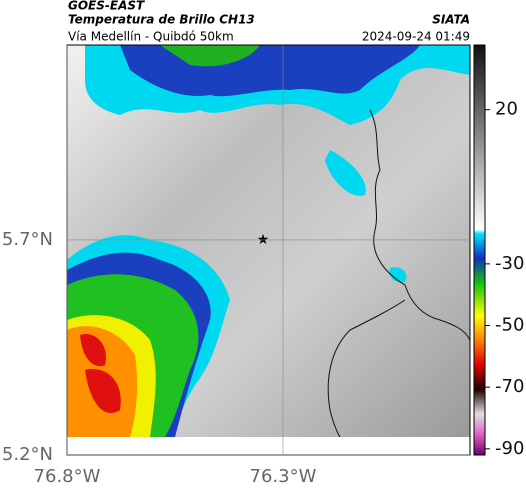 The width and height of the screenshot is (526, 495). What do you see at coordinates (509, 386) in the screenshot?
I see `colorbar-label: -70` at bounding box center [509, 386].